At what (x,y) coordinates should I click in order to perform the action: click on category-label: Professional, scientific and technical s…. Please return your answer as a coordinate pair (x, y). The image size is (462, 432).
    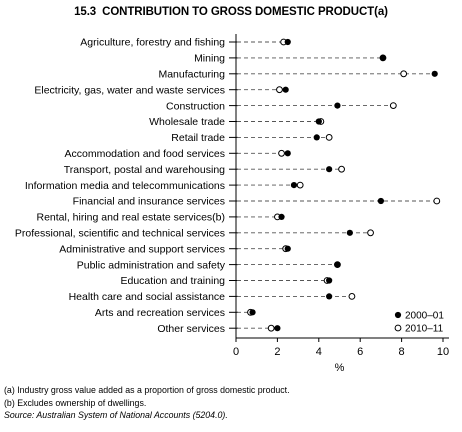
    Looking at the image, I should click on (120, 234).